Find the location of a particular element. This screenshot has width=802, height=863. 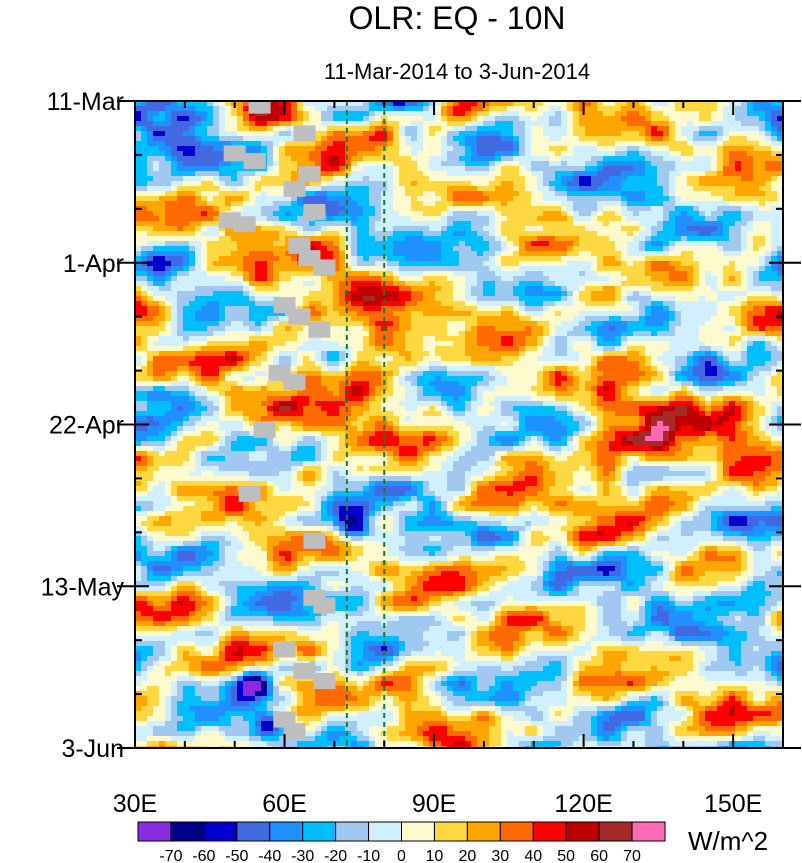

field-cell-2022 is located at coordinates (606, 194).